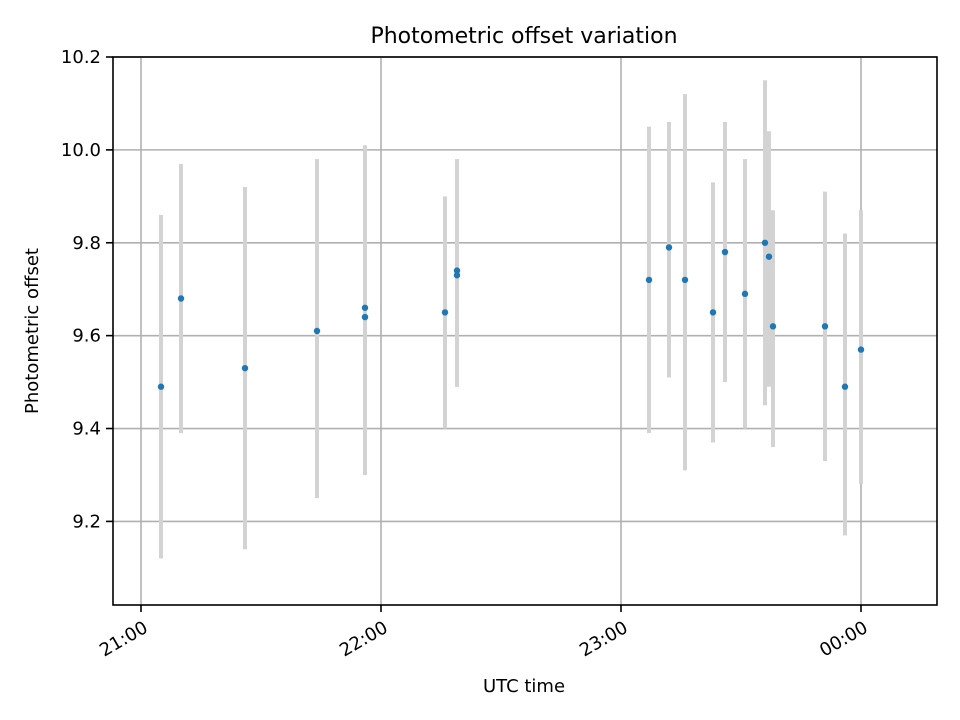 This screenshot has height=720, width=960. What do you see at coordinates (86, 243) in the screenshot?
I see `y-tick-label: 9.8` at bounding box center [86, 243].